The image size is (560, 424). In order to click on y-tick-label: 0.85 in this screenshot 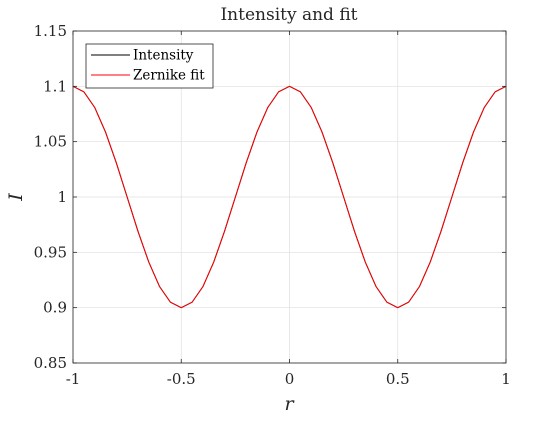, I will do `click(50, 363)`.